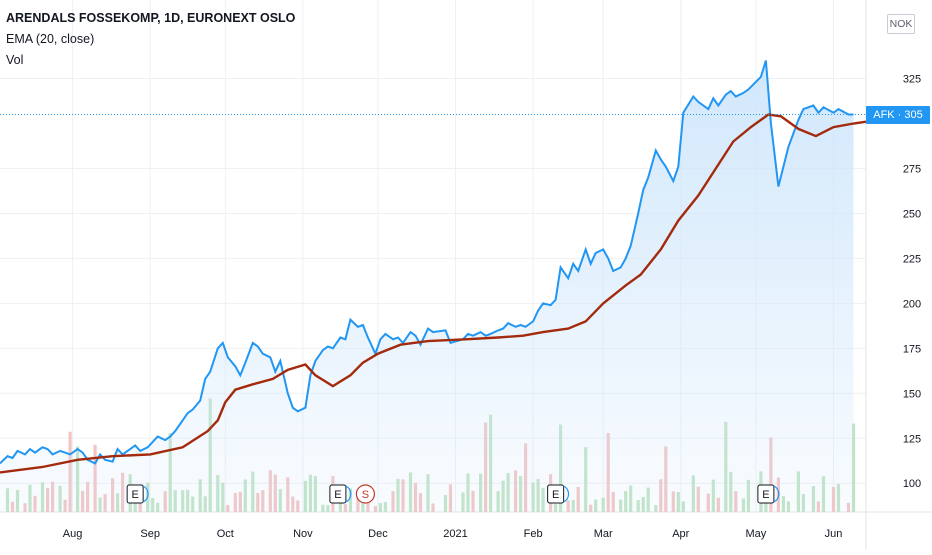 This screenshot has width=932, height=555. What do you see at coordinates (533, 534) in the screenshot?
I see `x-tick-label: Feb` at bounding box center [533, 534].